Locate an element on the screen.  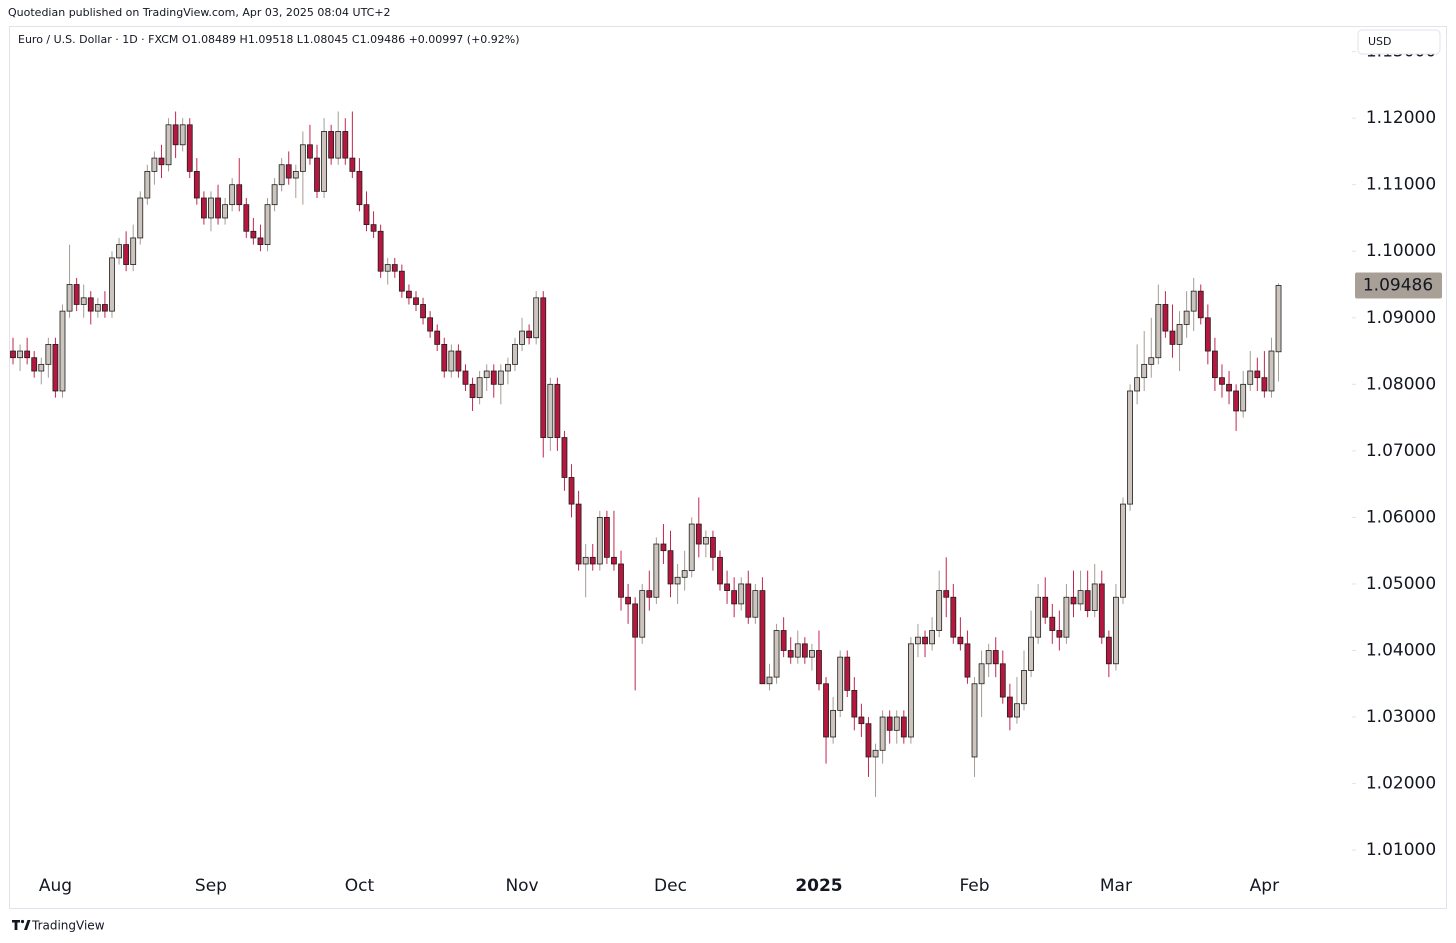
y-tick-label: 1.09000 is located at coordinates (1401, 318).